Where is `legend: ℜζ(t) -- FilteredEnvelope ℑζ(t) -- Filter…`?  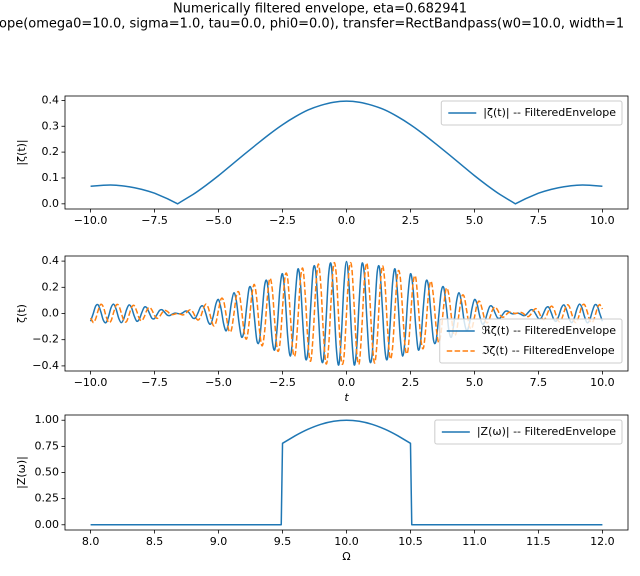
legend: ℜζ(t) -- FilteredEnvelope ℑζ(t) -- Filter… is located at coordinates (531, 341).